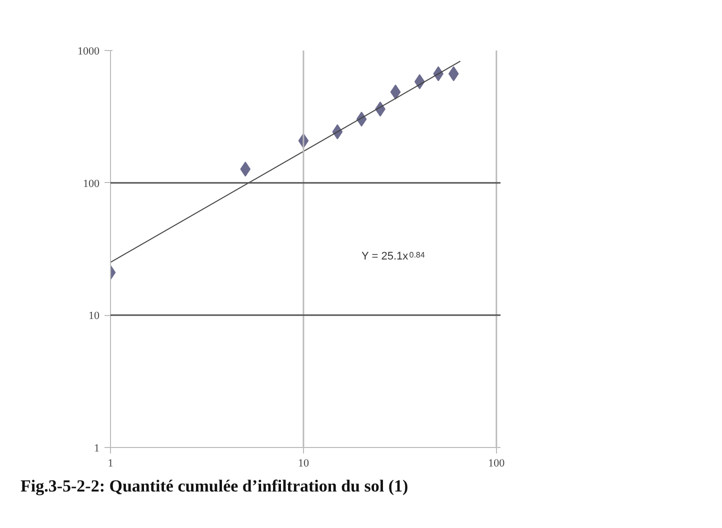 This screenshot has height=528, width=722. I want to click on y-tick-label: 100, so click(91, 184).